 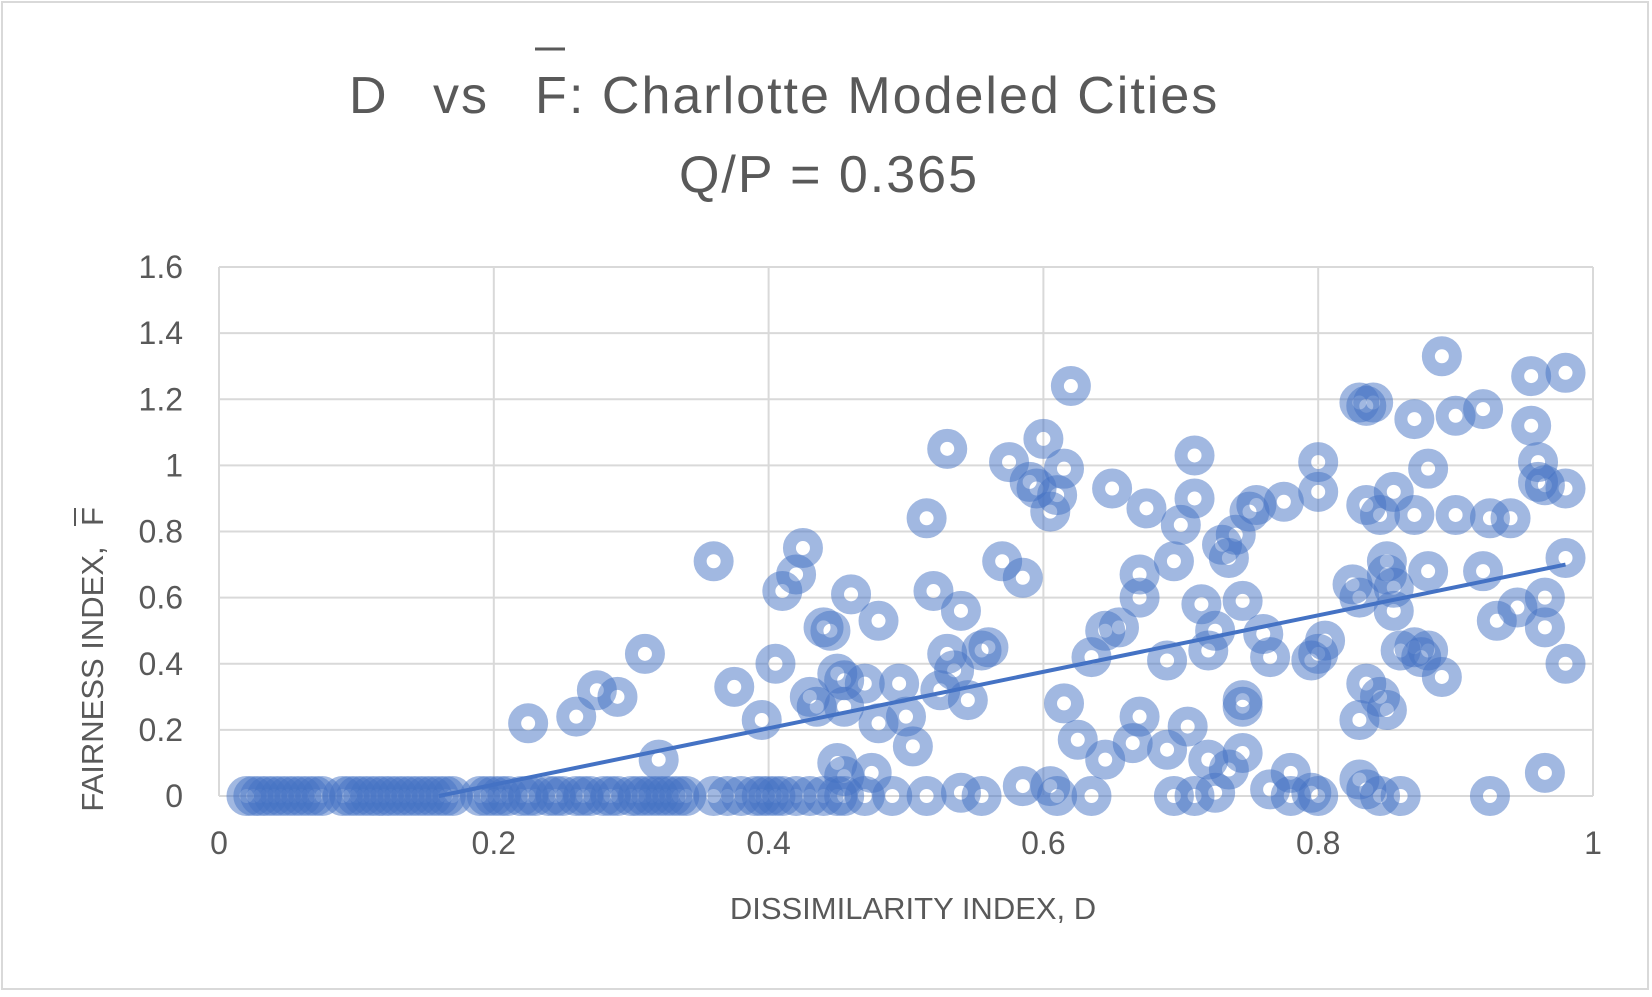 What do you see at coordinates (161, 730) in the screenshot?
I see `y-tick-label: 0.2` at bounding box center [161, 730].